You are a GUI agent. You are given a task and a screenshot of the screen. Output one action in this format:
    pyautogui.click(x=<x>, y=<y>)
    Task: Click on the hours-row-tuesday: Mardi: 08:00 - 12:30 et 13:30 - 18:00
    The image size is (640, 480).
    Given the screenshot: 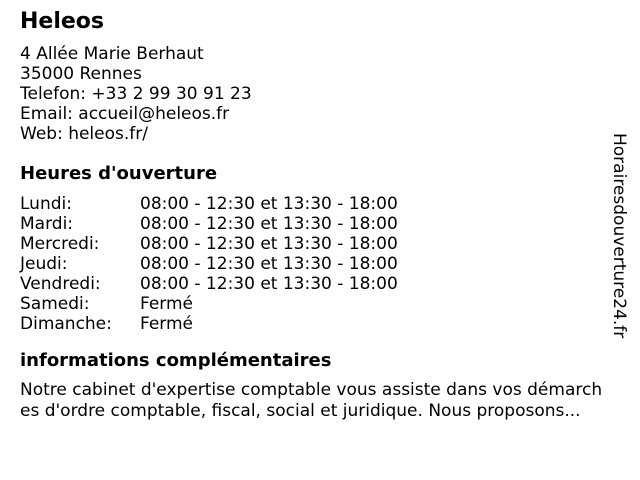 What is the action you would take?
    pyautogui.click(x=313, y=224)
    